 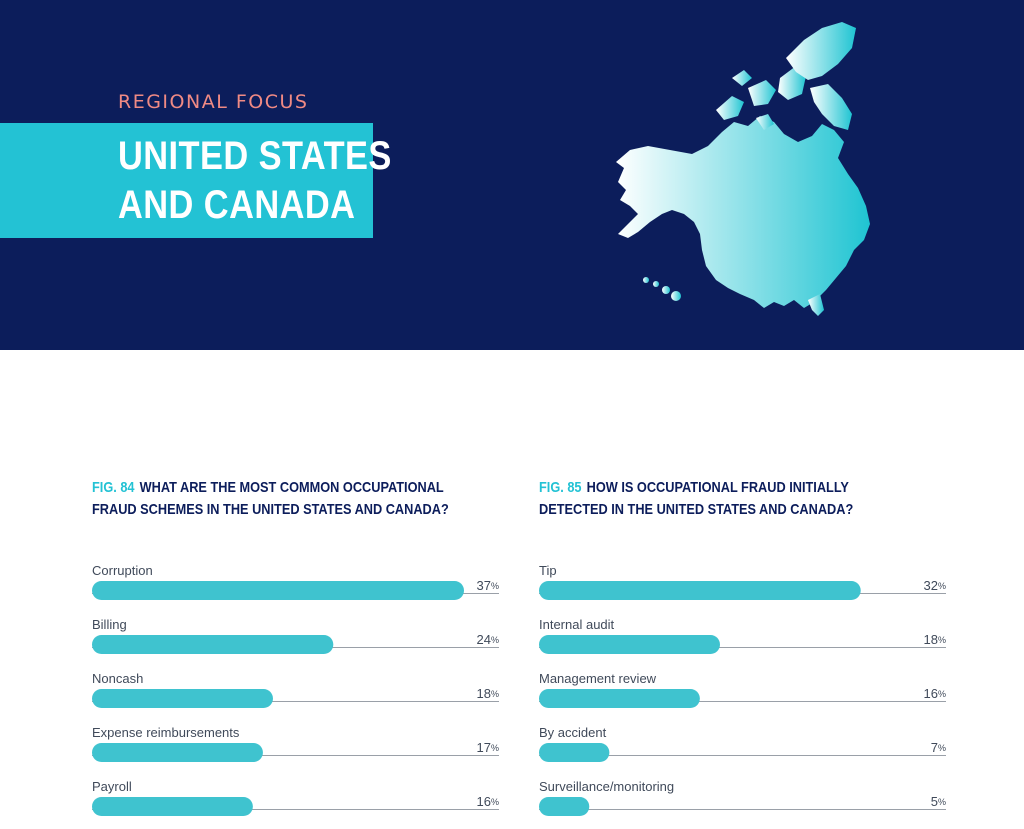 What do you see at coordinates (606, 786) in the screenshot?
I see `bar-category-label: Surveillance/monitoring` at bounding box center [606, 786].